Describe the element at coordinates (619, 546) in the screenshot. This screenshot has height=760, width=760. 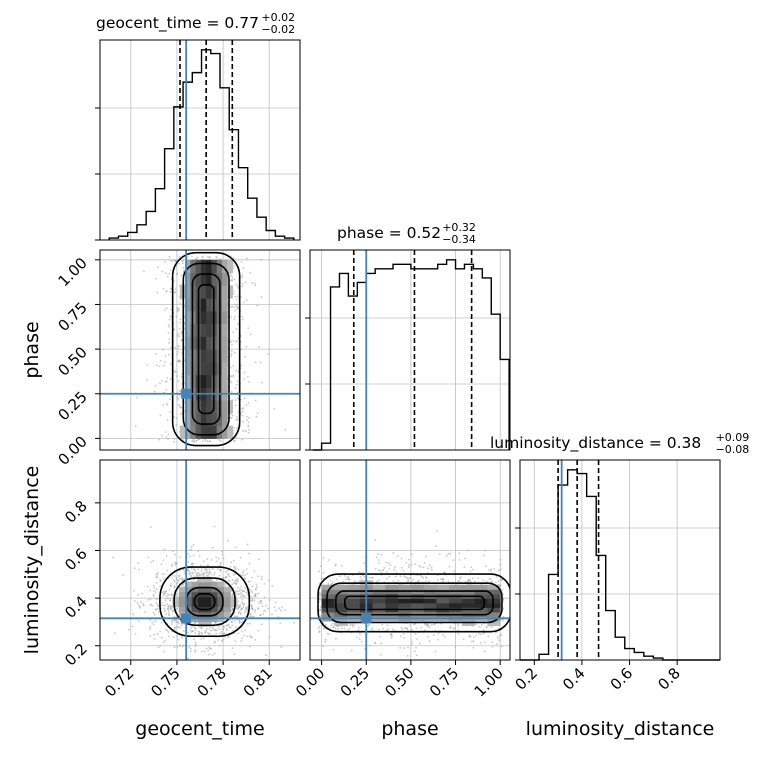
I see `hist-panel-luminosity_distance: luminosity_distance = 0.38 +0.09−0.08` at that location.